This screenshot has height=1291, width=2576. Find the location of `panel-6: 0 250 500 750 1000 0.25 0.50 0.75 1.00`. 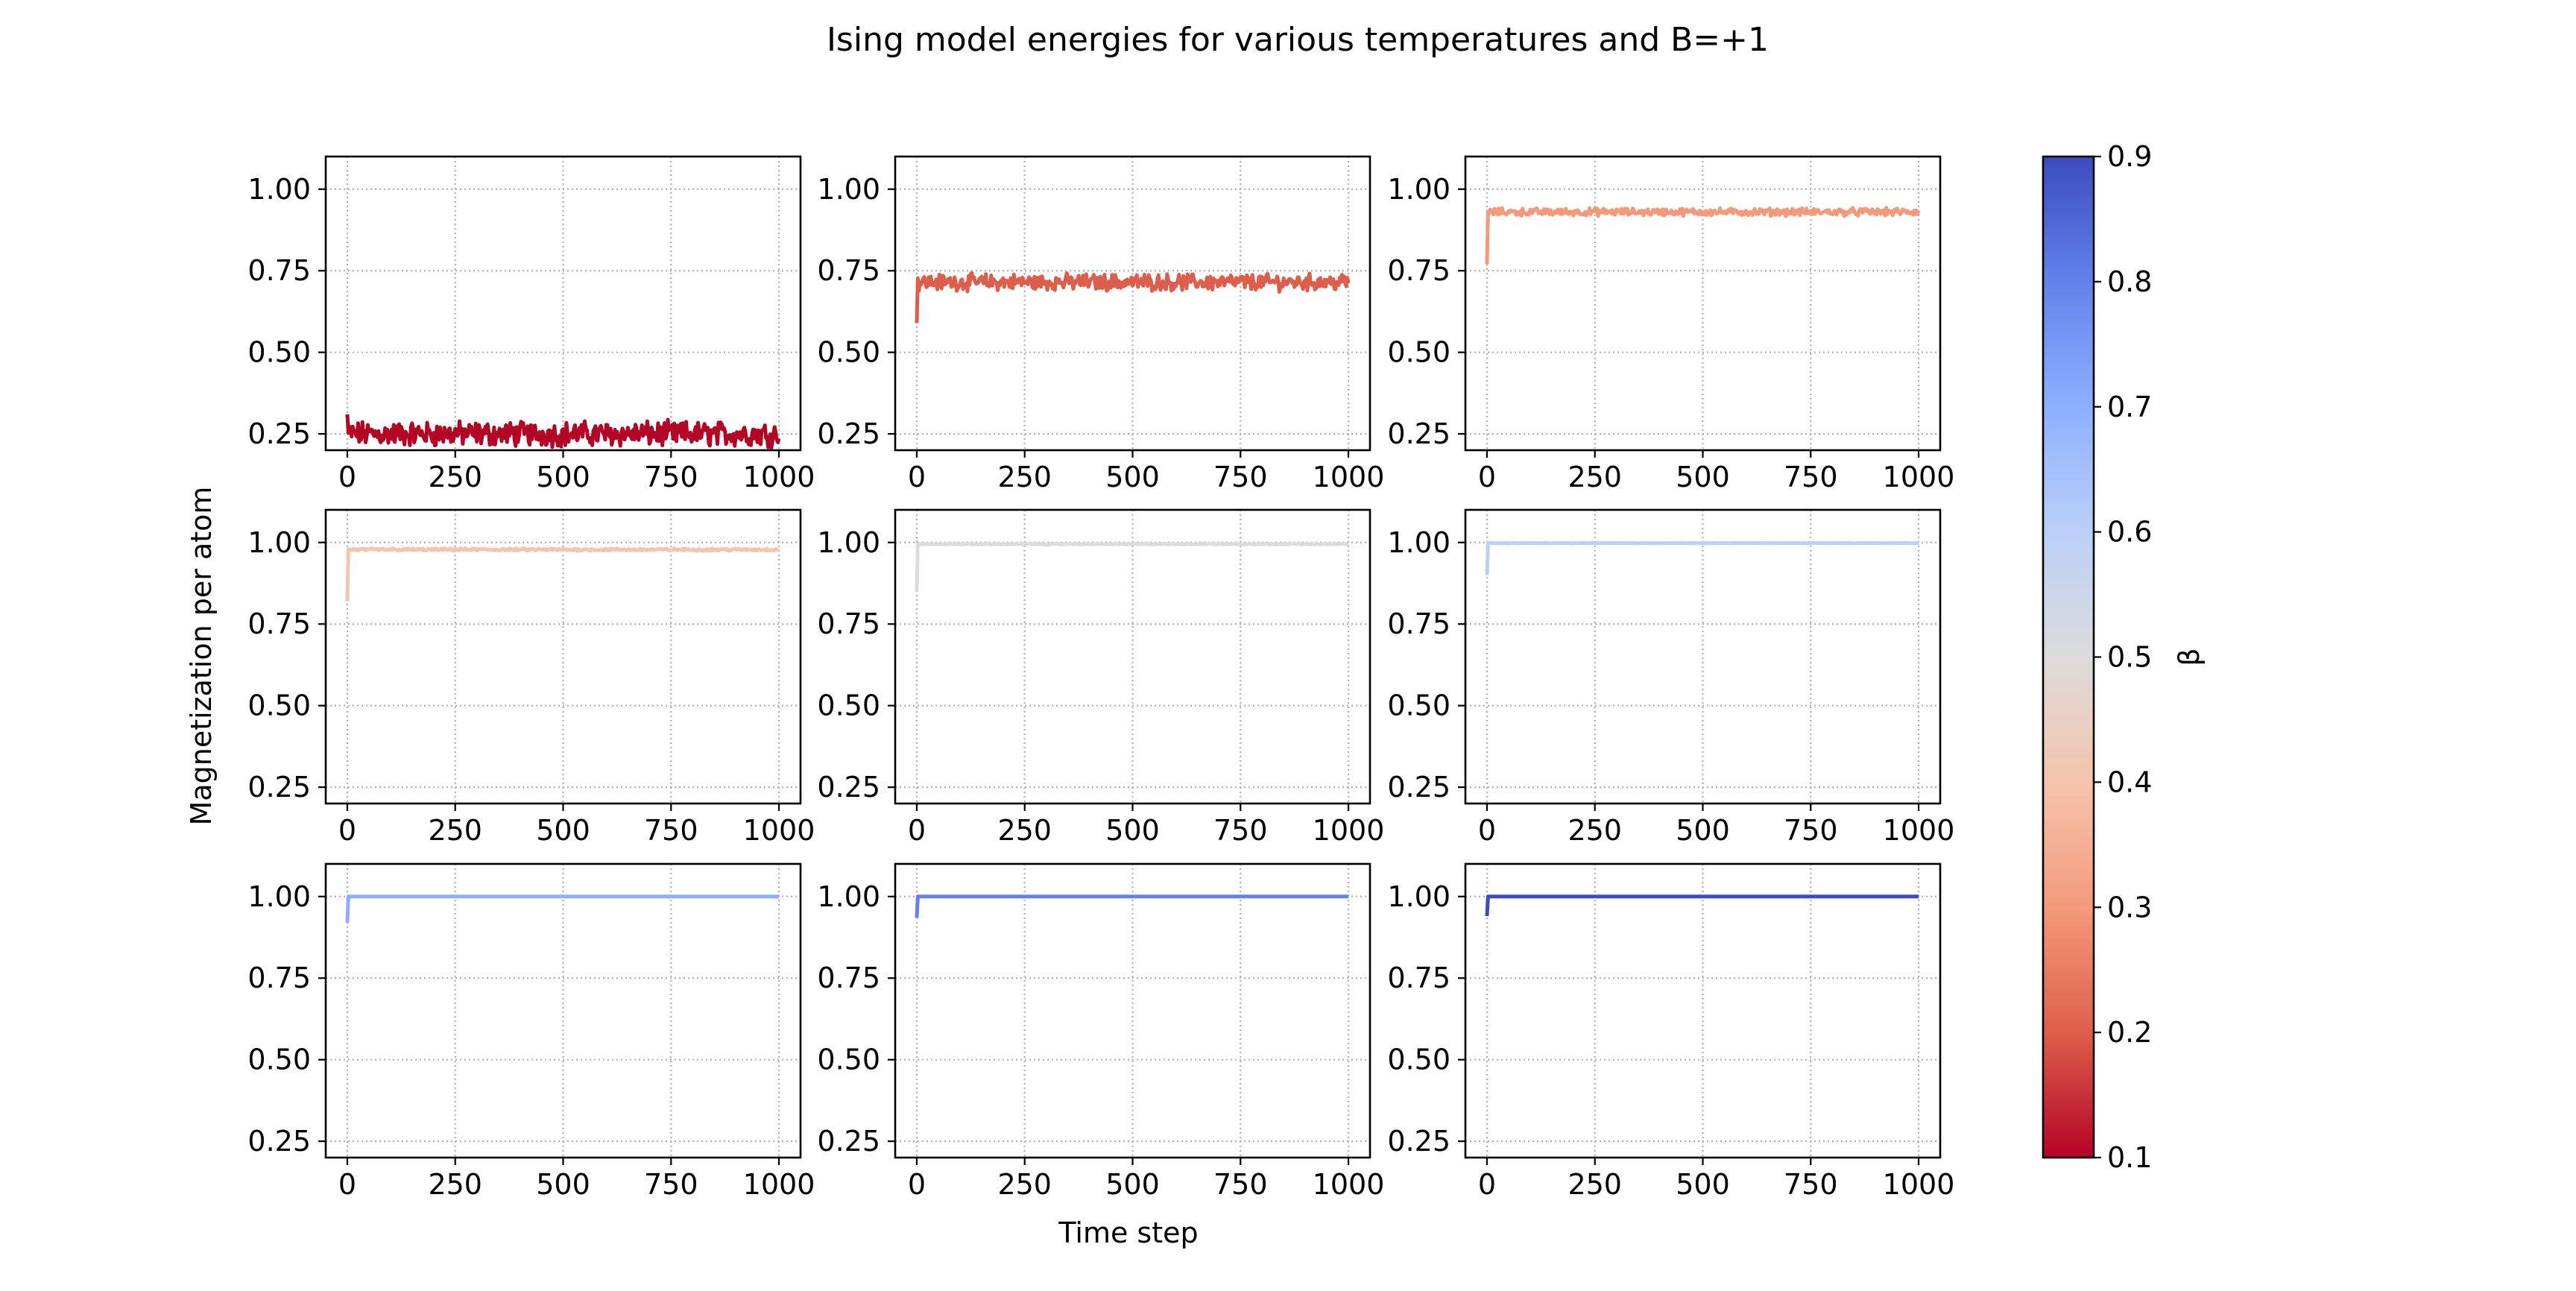

panel-6: 0 250 500 750 1000 0.25 0.50 0.75 1.00 is located at coordinates (1671, 677).